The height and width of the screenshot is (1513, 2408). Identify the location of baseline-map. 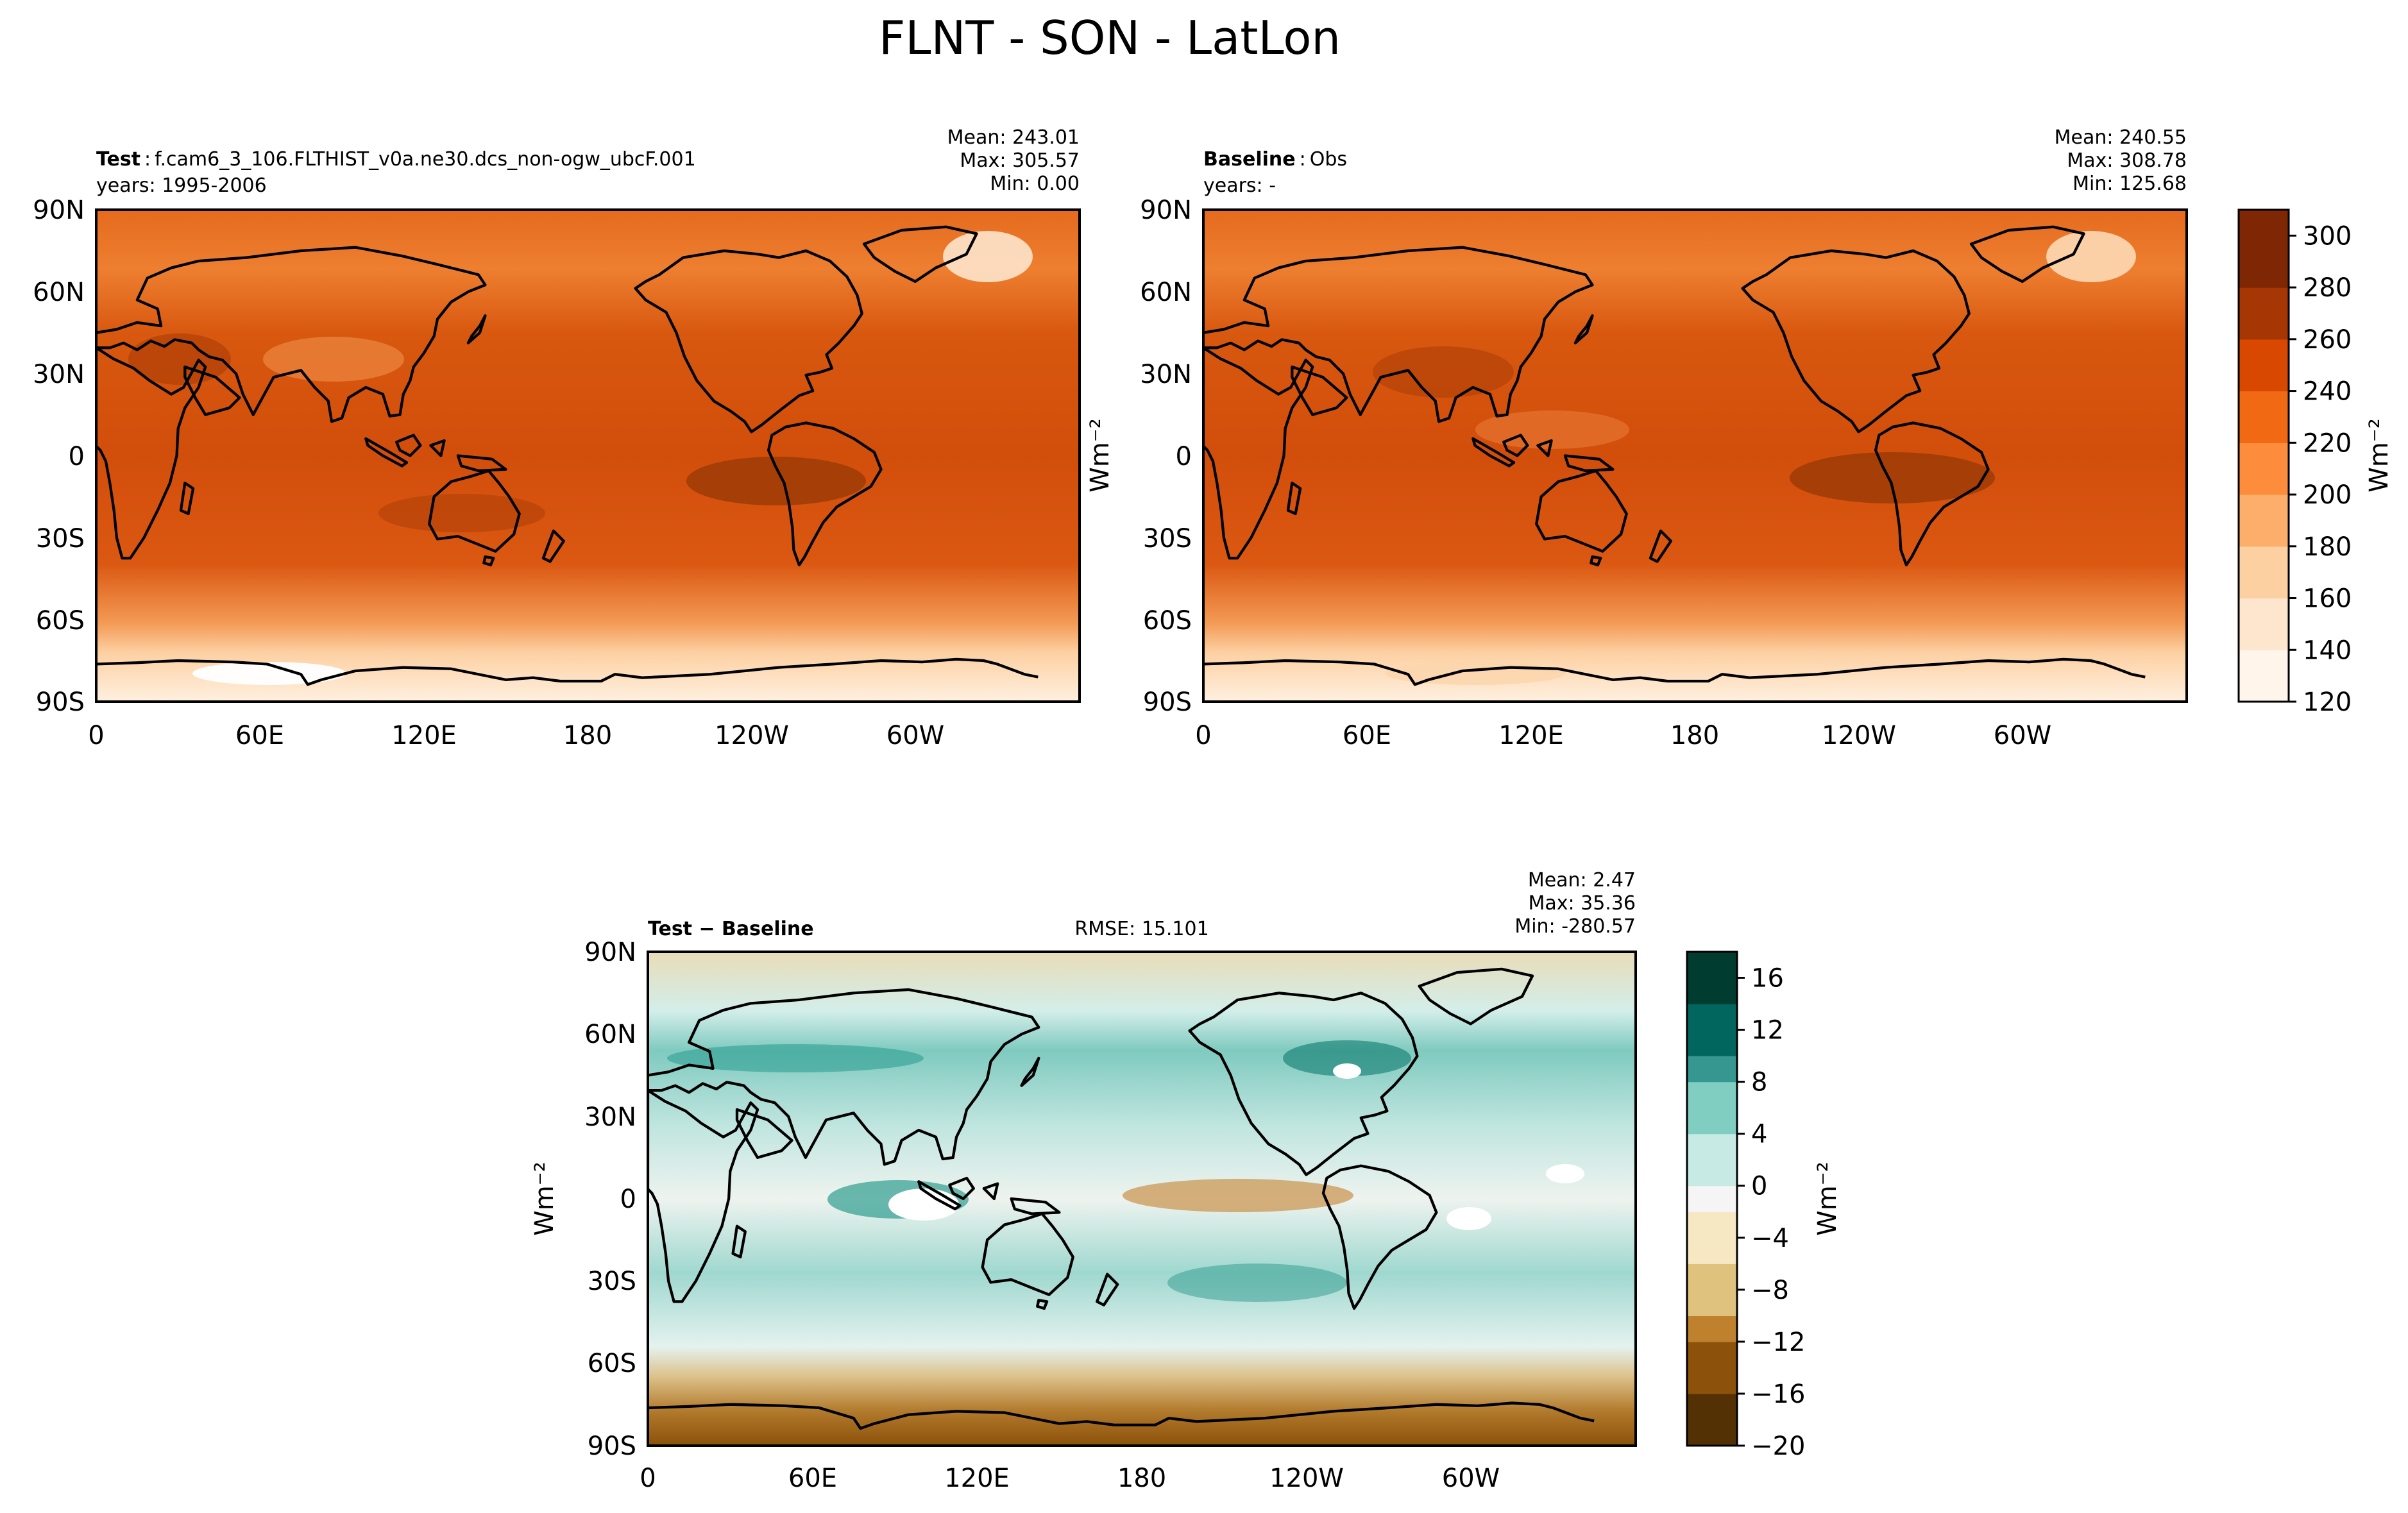
(1695, 456).